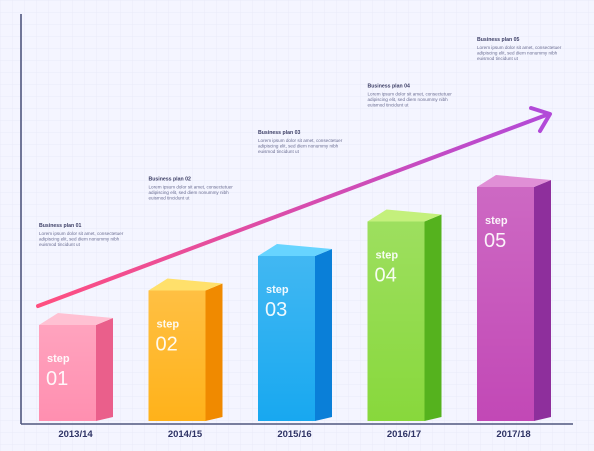 Image resolution: width=594 pixels, height=451 pixels. What do you see at coordinates (60, 226) in the screenshot?
I see `plan-title: Business plan 01` at bounding box center [60, 226].